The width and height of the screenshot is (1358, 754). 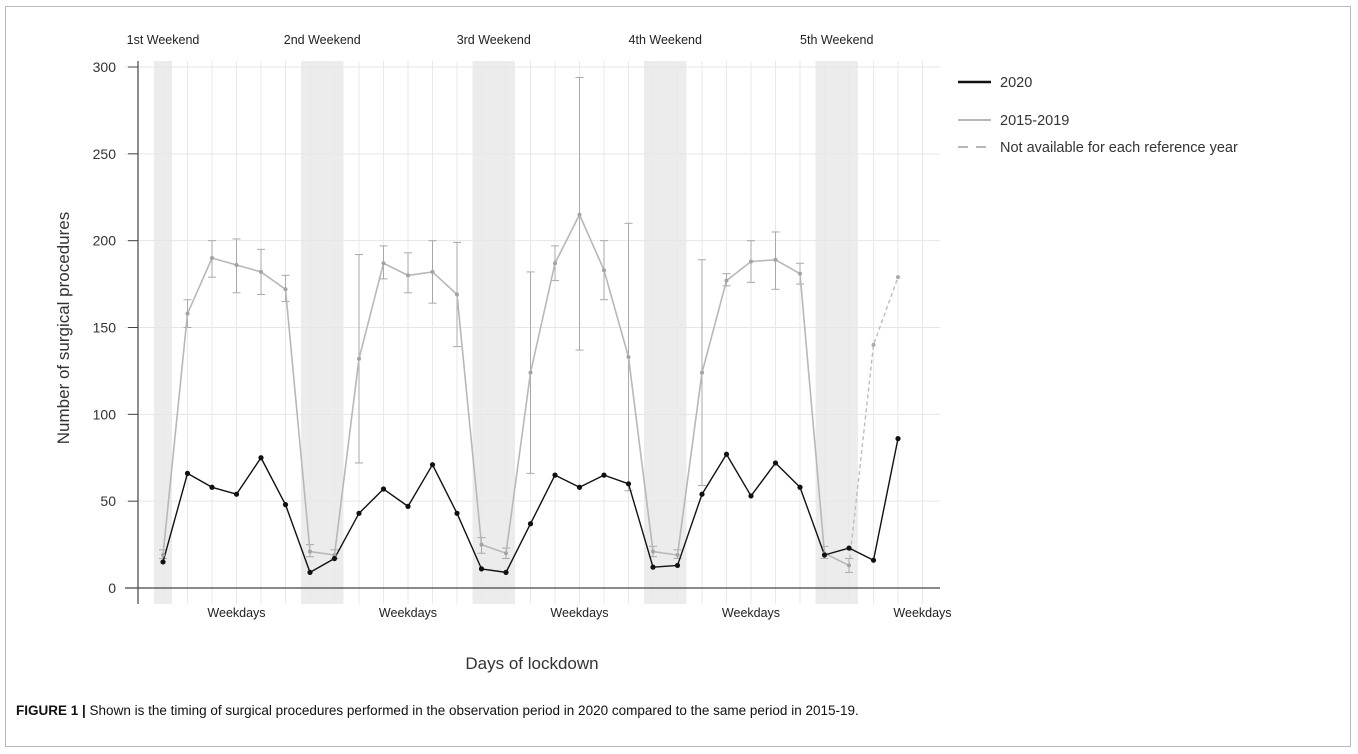 What do you see at coordinates (579, 613) in the screenshot?
I see `weekday-label-3: Weekdays` at bounding box center [579, 613].